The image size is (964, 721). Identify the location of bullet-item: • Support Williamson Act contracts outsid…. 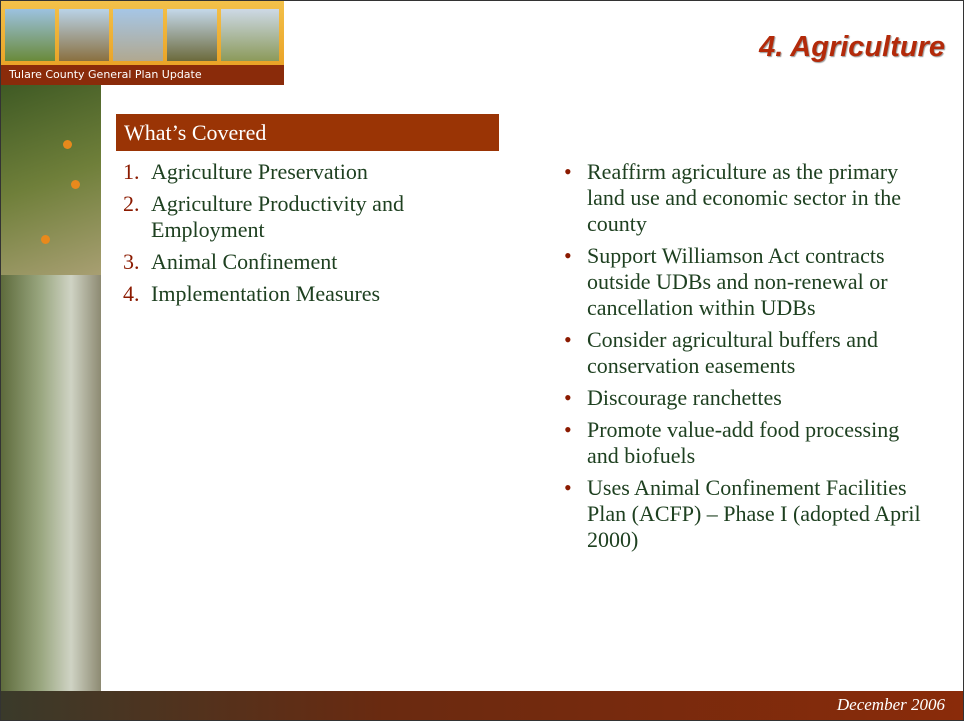
(754, 282).